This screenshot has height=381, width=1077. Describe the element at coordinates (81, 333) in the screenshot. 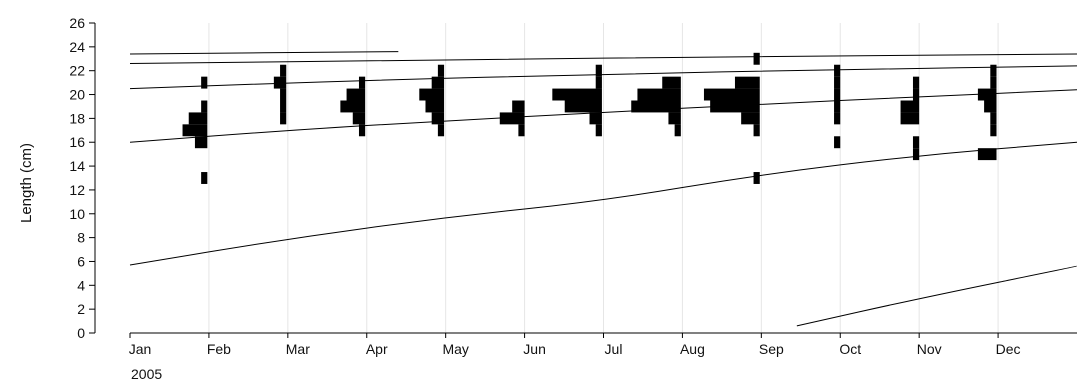

I see `y-tick-label-0: 0` at that location.